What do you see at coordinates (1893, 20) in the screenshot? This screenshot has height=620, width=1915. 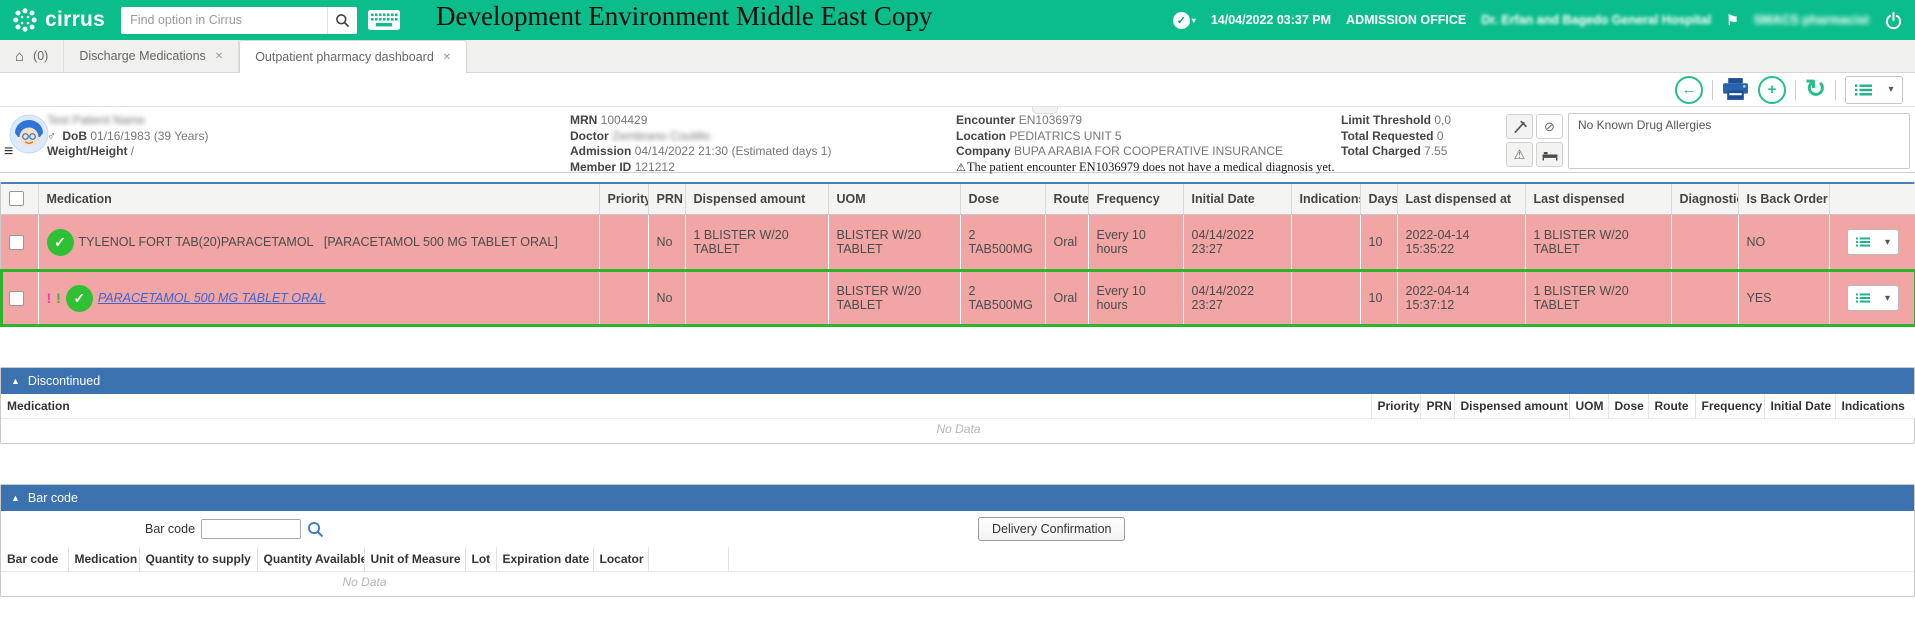 I see `logout-button` at bounding box center [1893, 20].